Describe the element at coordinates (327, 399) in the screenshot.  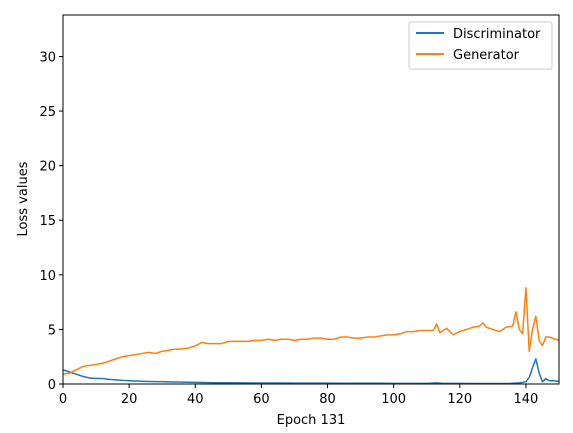
I see `x-tick-label: 80` at that location.